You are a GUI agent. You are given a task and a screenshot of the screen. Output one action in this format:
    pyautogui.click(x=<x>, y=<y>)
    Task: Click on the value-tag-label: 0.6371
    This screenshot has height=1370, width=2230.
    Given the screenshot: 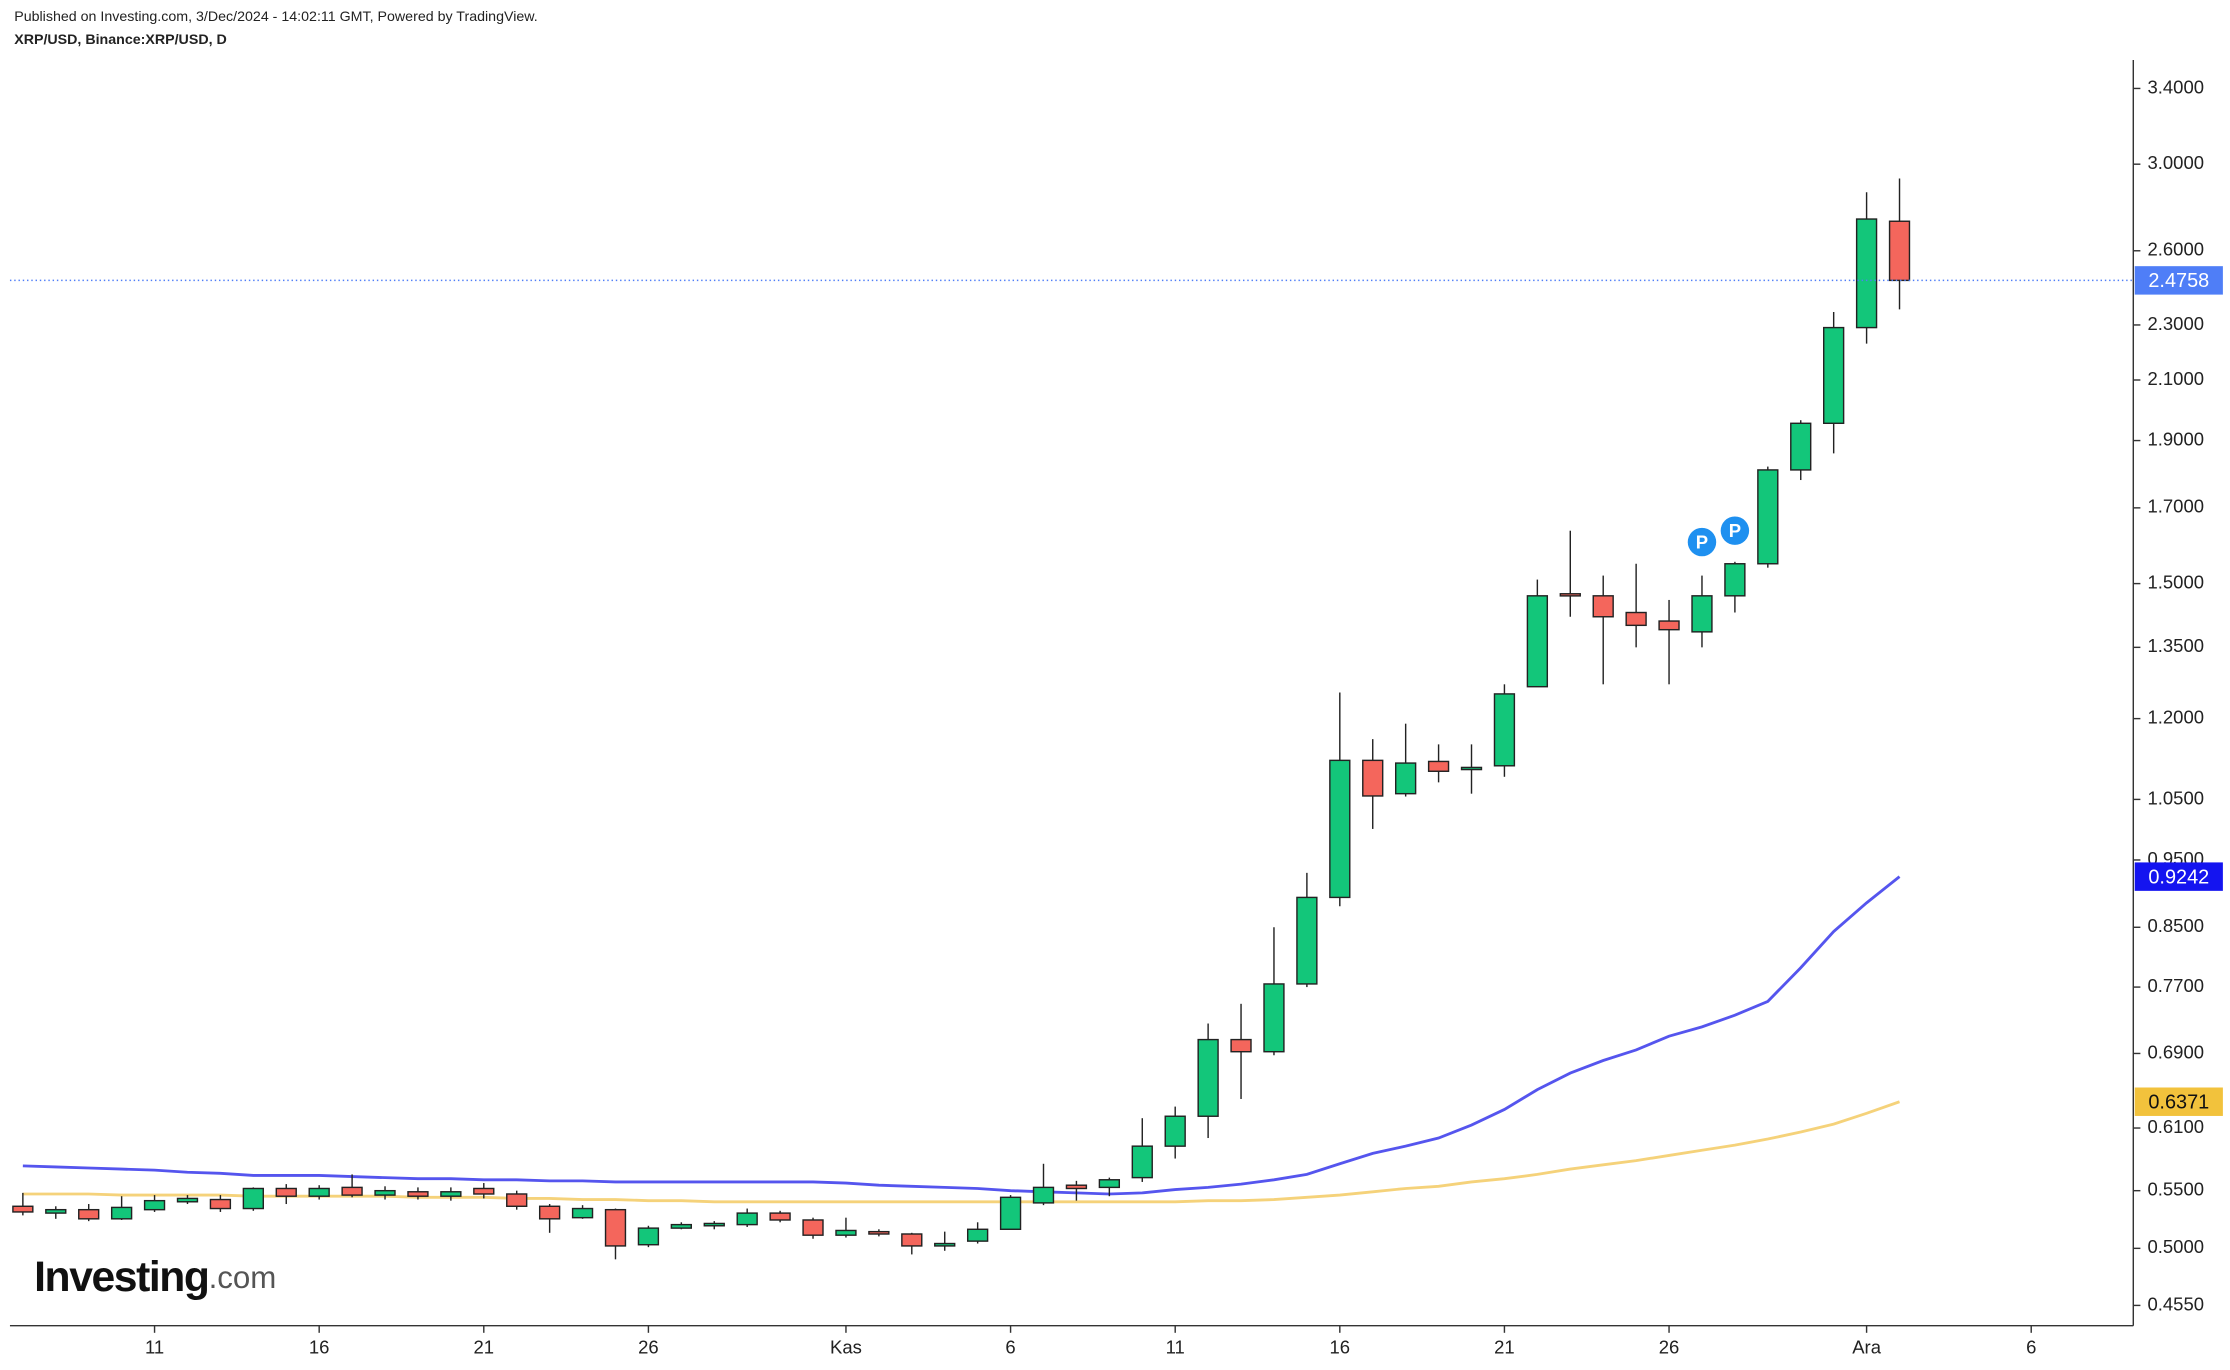 What is the action you would take?
    pyautogui.click(x=2178, y=1102)
    